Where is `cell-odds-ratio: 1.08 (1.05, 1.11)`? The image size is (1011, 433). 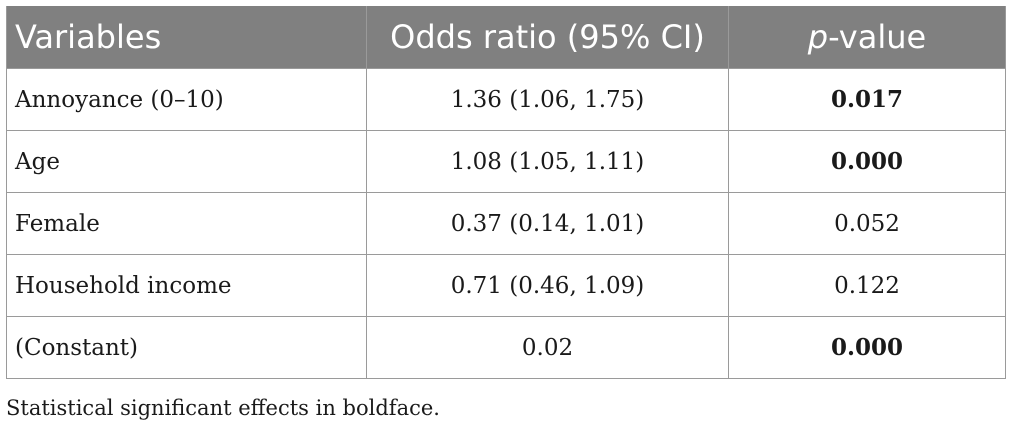
cell-odds-ratio: 1.08 (1.05, 1.11) is located at coordinates (547, 161).